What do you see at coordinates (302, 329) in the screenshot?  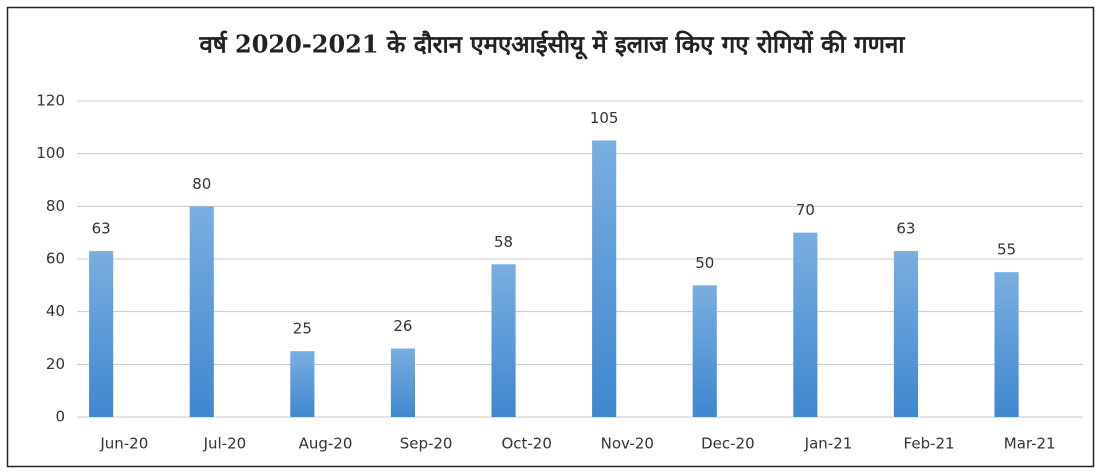 I see `data-label: 25` at bounding box center [302, 329].